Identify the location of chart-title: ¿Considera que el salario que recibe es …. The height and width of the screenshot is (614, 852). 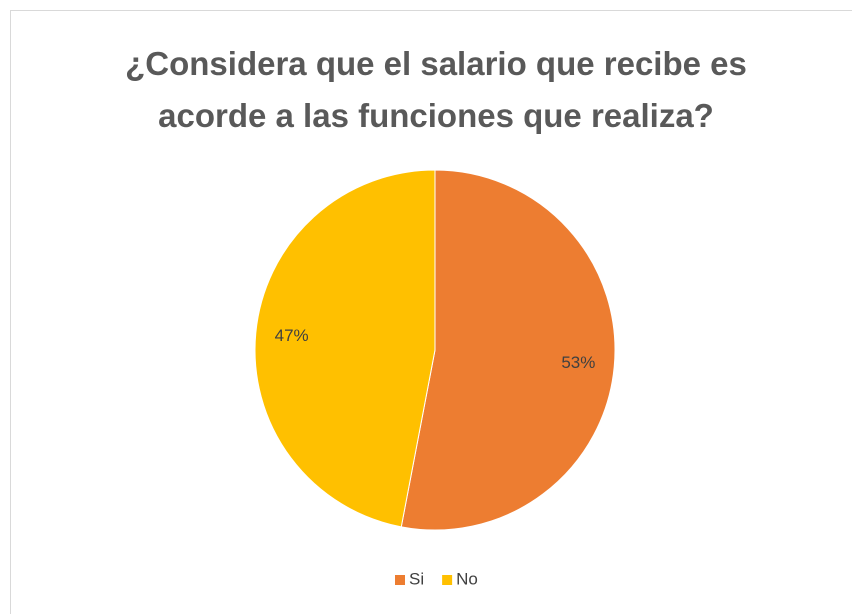
(436, 89).